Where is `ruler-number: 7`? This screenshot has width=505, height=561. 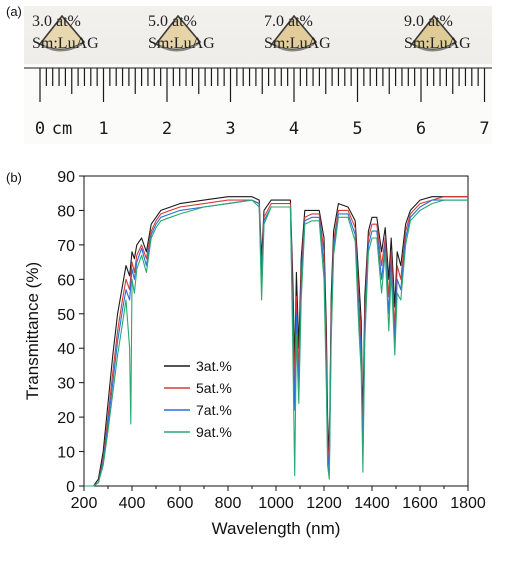 ruler-number: 7 is located at coordinates (484, 129).